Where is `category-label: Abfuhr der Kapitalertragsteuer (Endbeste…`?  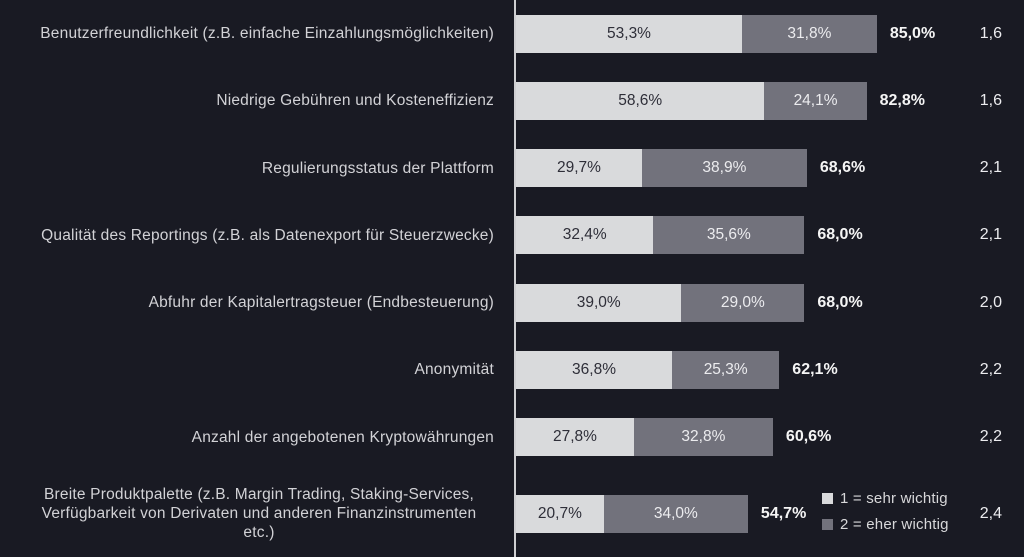
category-label: Abfuhr der Kapitalertragsteuer (Endbeste… is located at coordinates (321, 303).